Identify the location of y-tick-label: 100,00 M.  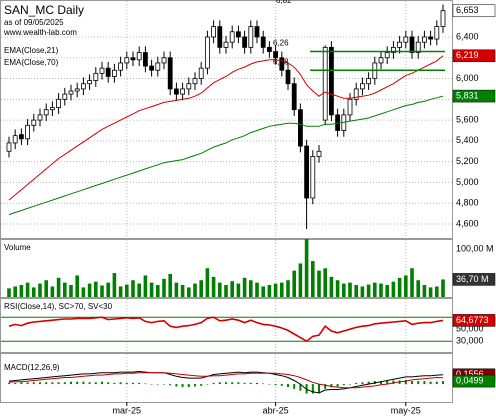
(475, 248).